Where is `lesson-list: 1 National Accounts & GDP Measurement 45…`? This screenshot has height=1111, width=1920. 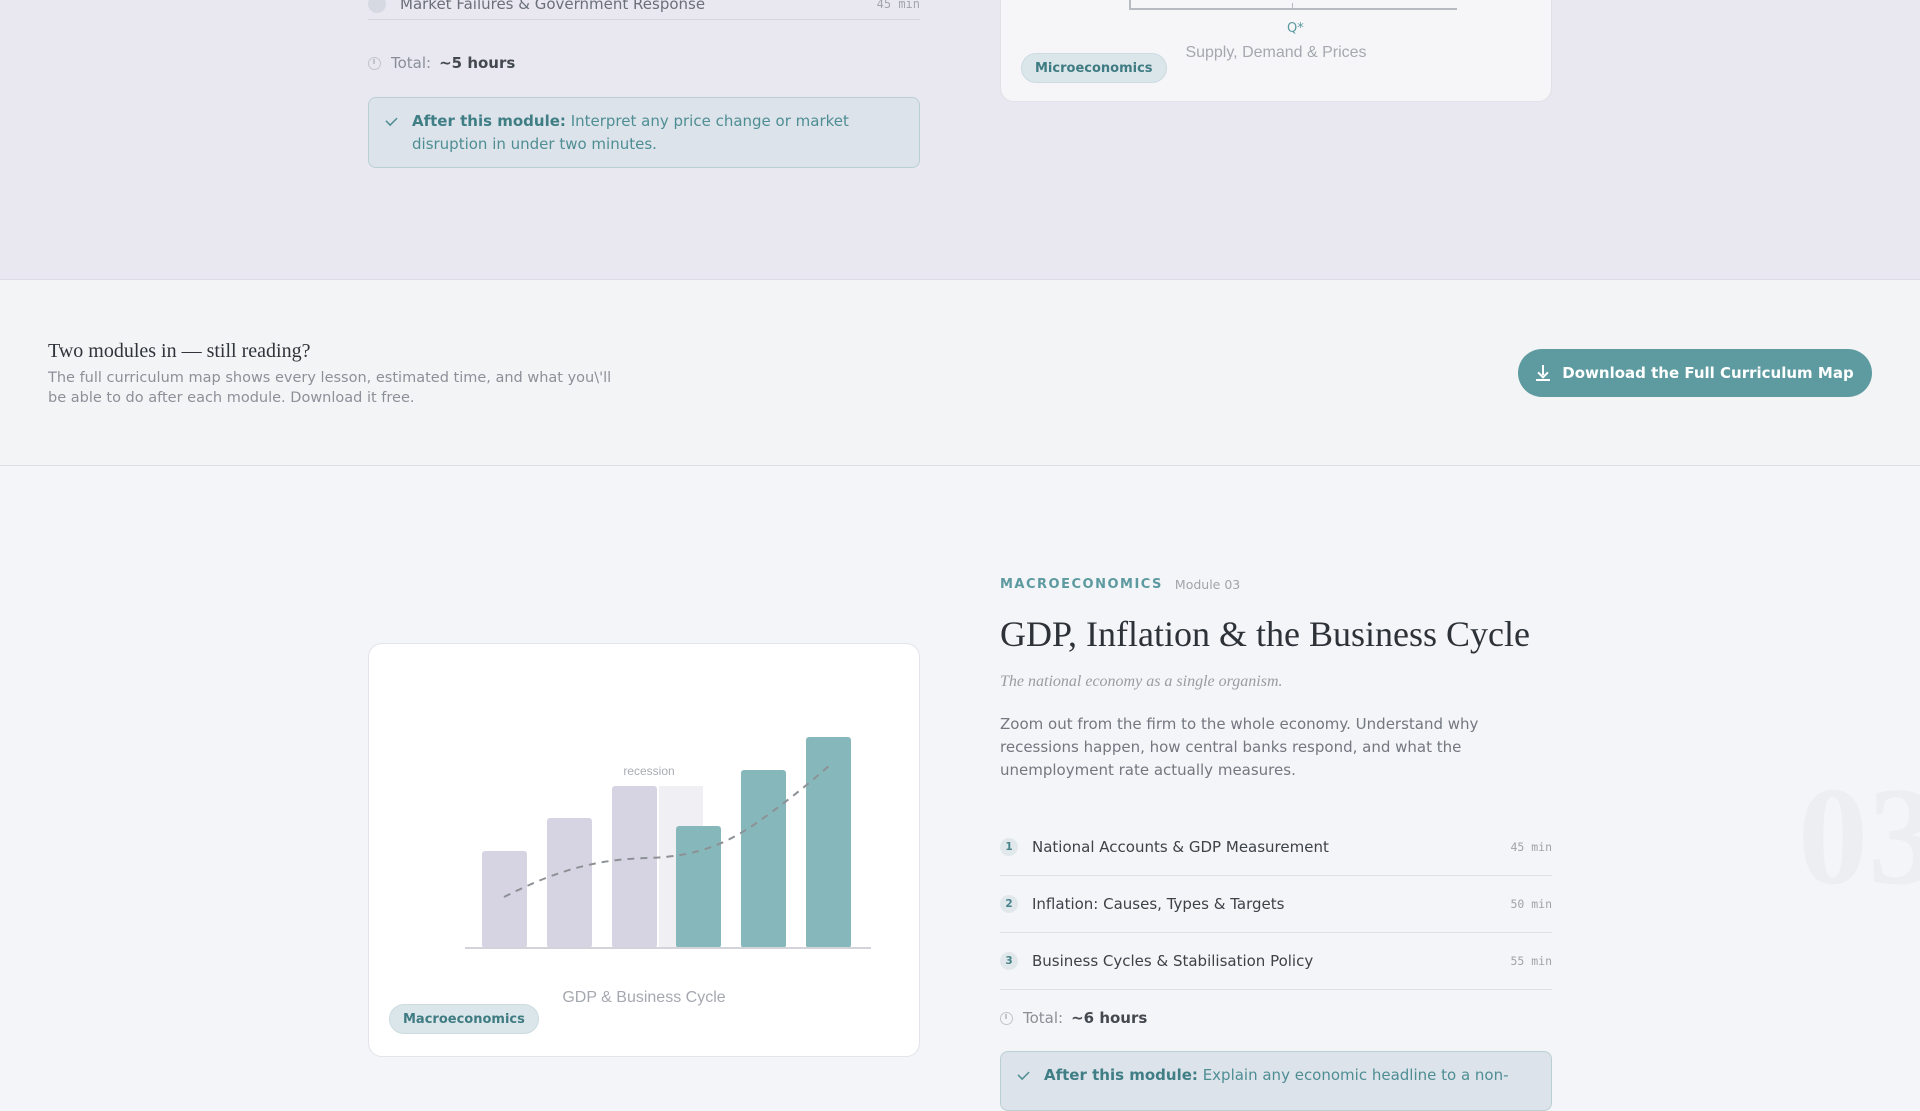 lesson-list: 1 National Accounts & GDP Measurement 45… is located at coordinates (1276, 904).